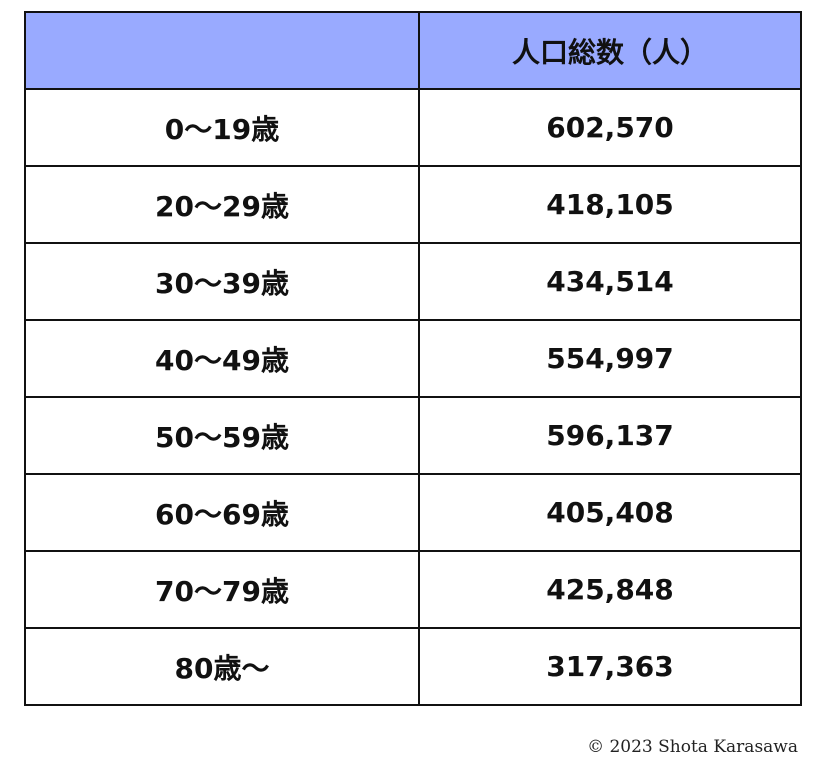  What do you see at coordinates (222, 589) in the screenshot?
I see `age-cell: 70〜79歳` at bounding box center [222, 589].